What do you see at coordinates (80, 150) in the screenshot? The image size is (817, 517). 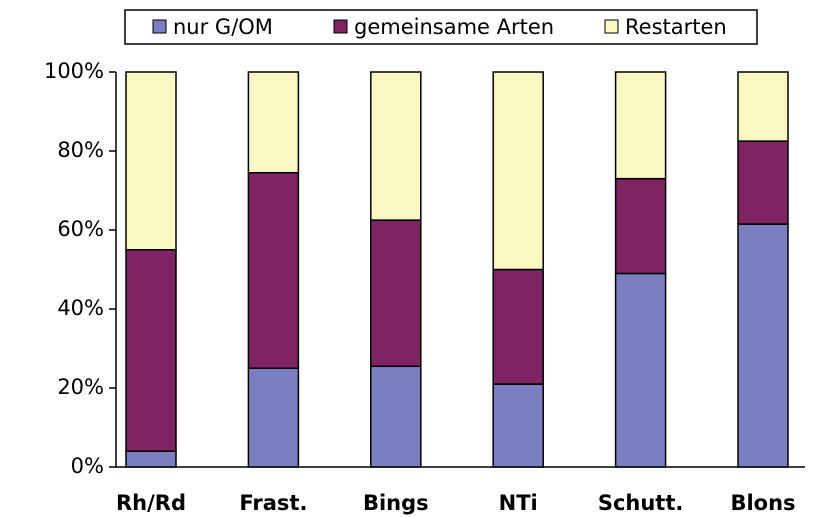 I see `y-tick-label: 80%` at bounding box center [80, 150].